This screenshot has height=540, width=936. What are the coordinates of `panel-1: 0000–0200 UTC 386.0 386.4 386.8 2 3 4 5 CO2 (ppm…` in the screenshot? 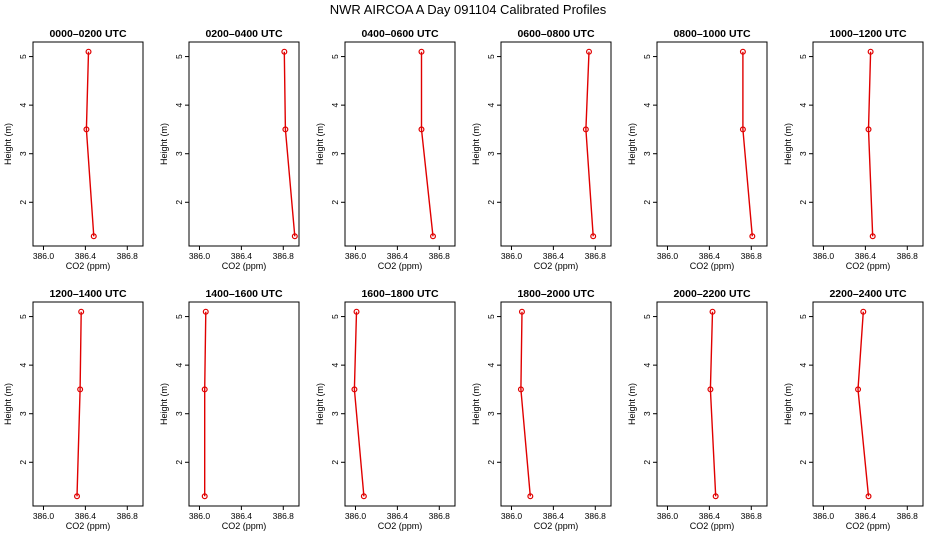 It's located at (73, 149).